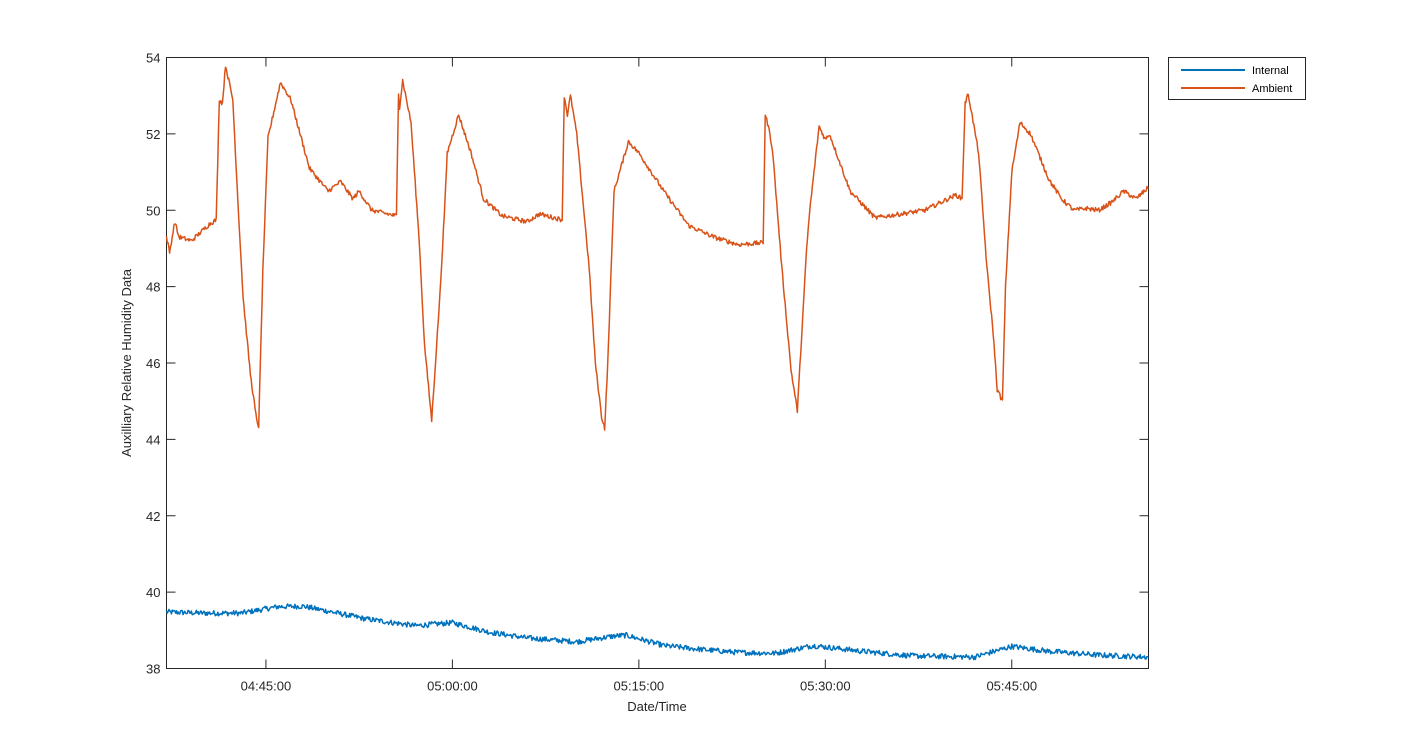 This screenshot has height=750, width=1425. Describe the element at coordinates (825, 686) in the screenshot. I see `x-tick-label: 05:30:00` at that location.